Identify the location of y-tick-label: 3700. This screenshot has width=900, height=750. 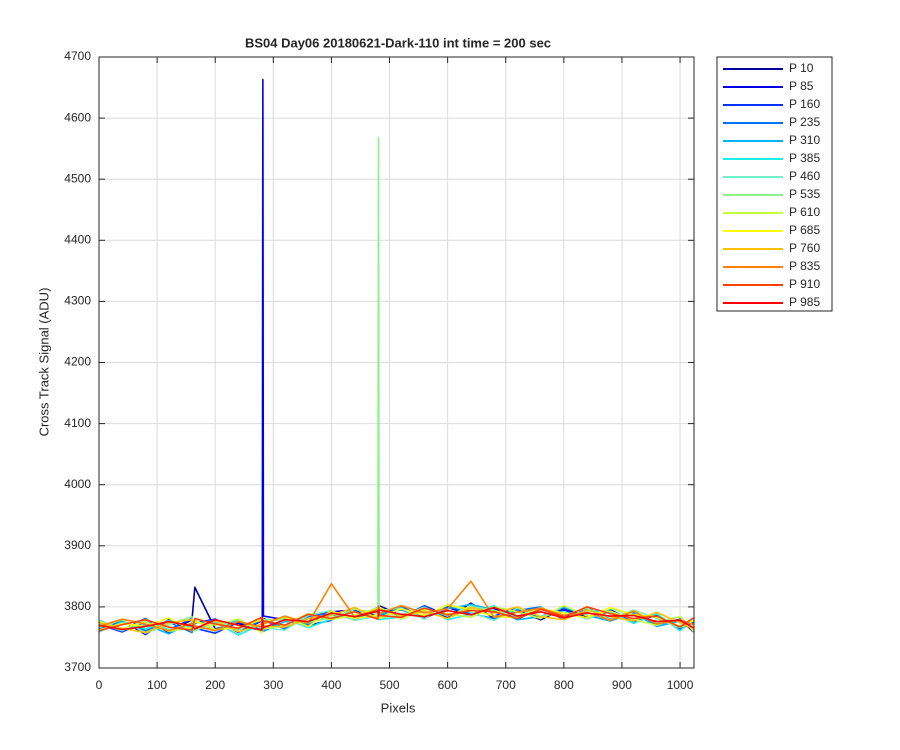
(77, 667).